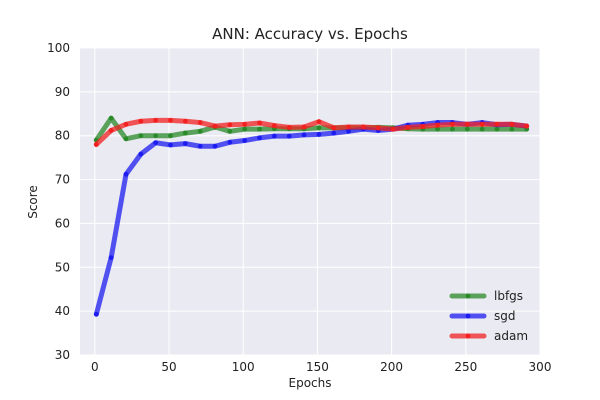 This screenshot has width=600, height=400. I want to click on series-line-adam, so click(311, 132).